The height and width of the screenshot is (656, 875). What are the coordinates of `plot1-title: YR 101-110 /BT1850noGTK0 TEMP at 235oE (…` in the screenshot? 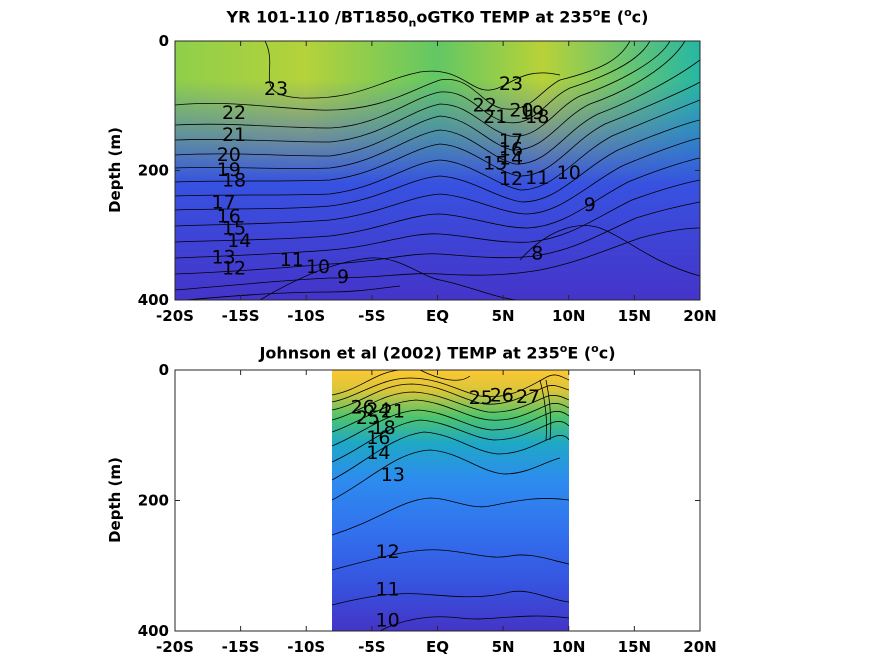 It's located at (437, 18).